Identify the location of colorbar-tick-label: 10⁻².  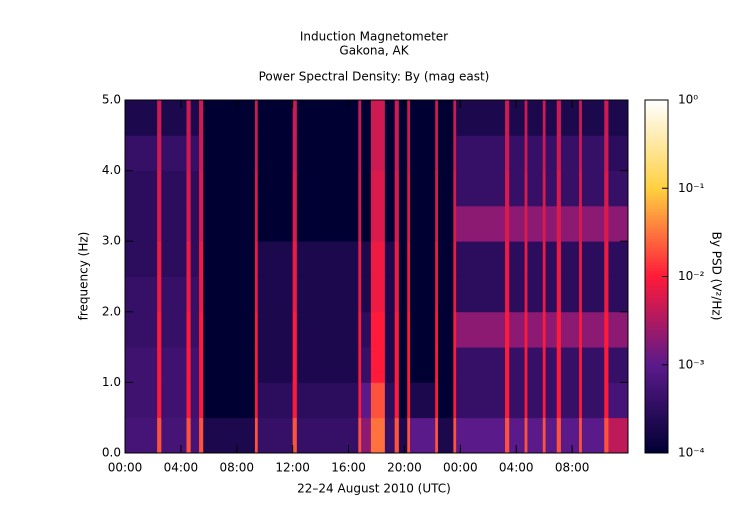
(691, 276).